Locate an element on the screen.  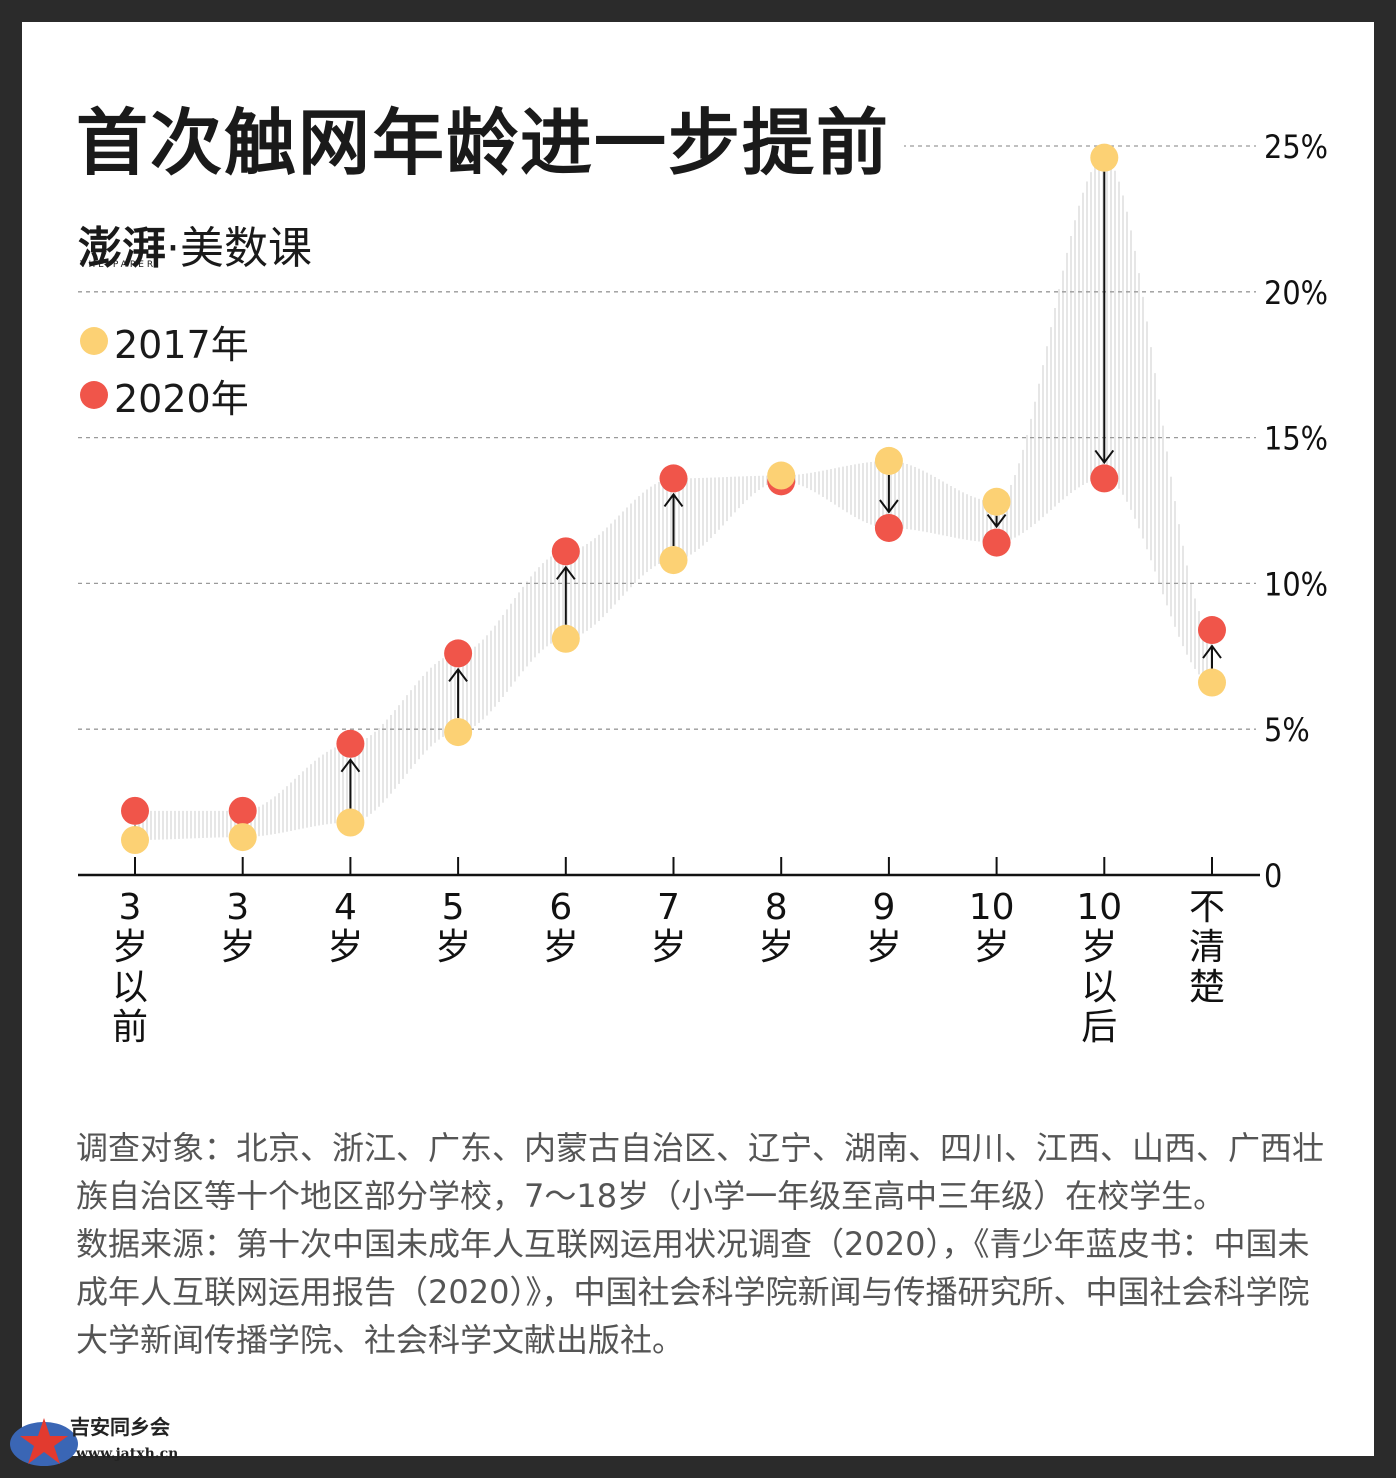
y-tick-label: 10% is located at coordinates (1296, 584).